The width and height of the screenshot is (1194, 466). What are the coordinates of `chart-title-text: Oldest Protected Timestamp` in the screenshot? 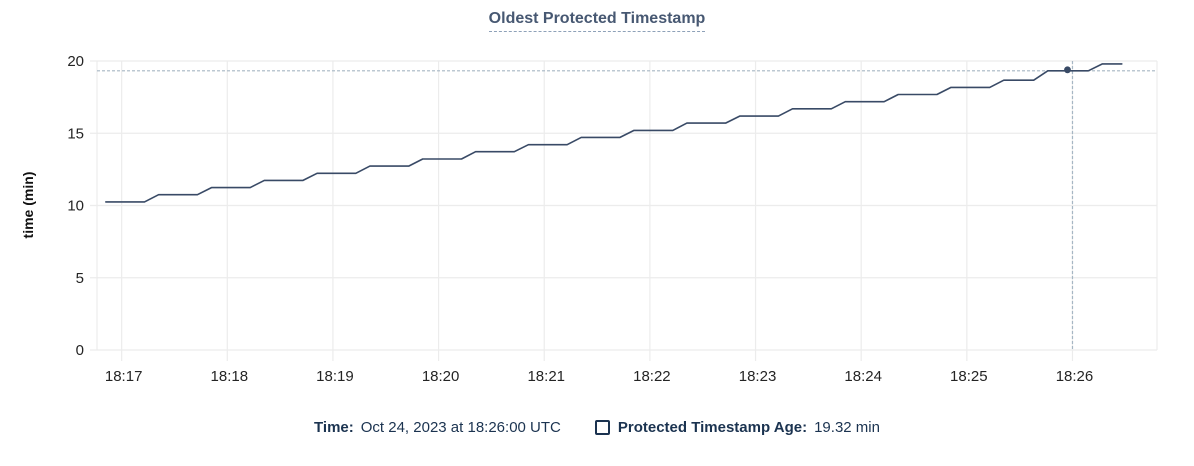 It's located at (597, 21).